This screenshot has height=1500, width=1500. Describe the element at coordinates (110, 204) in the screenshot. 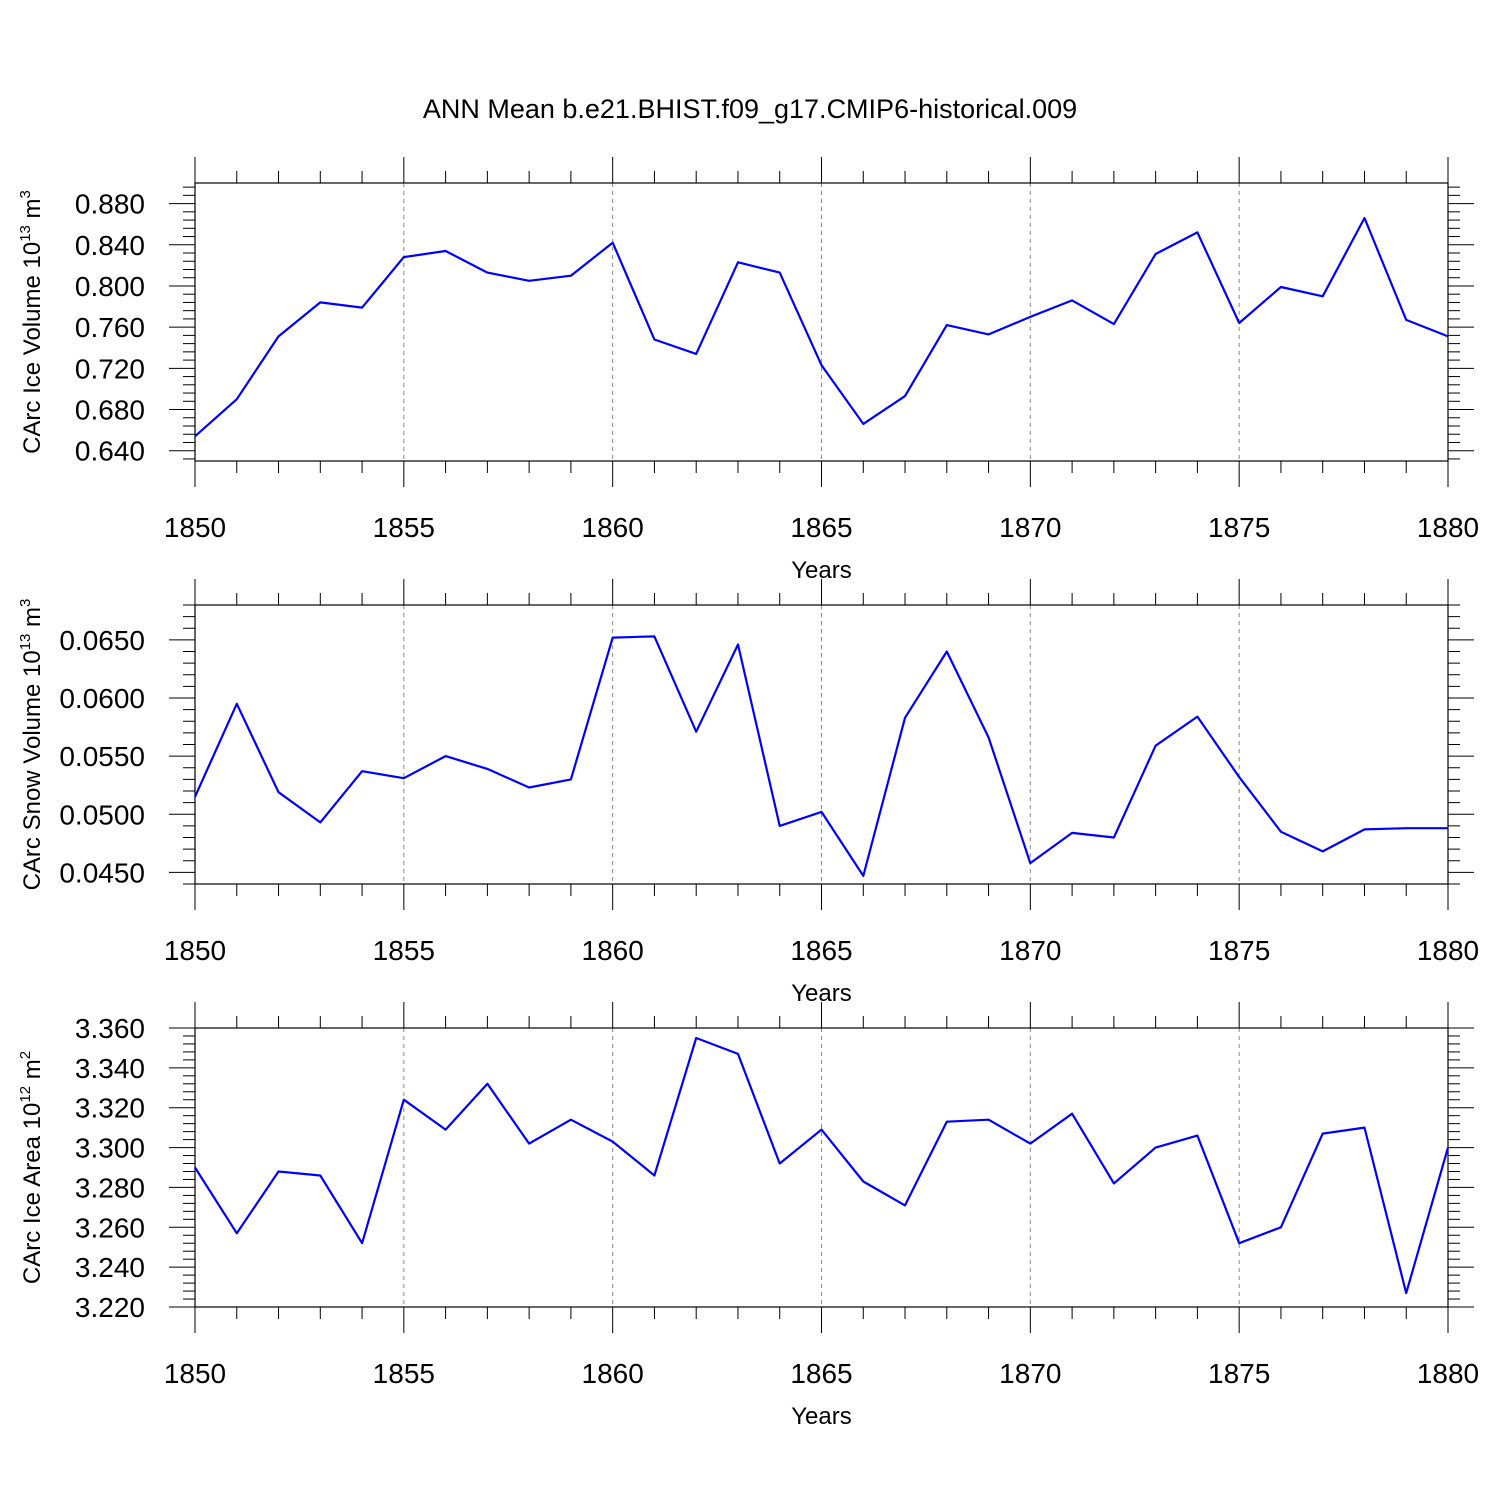

I see `y-tick-label: 0.880` at that location.